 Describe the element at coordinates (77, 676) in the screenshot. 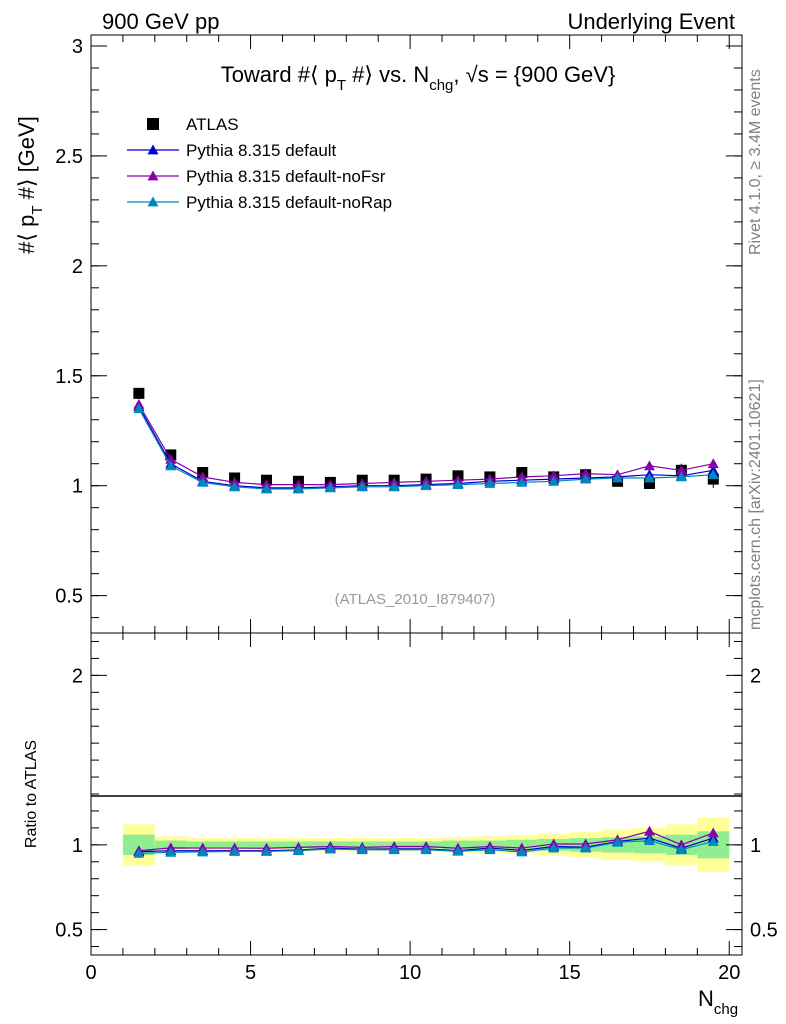

I see `ratio-y-tick-label: 2` at that location.